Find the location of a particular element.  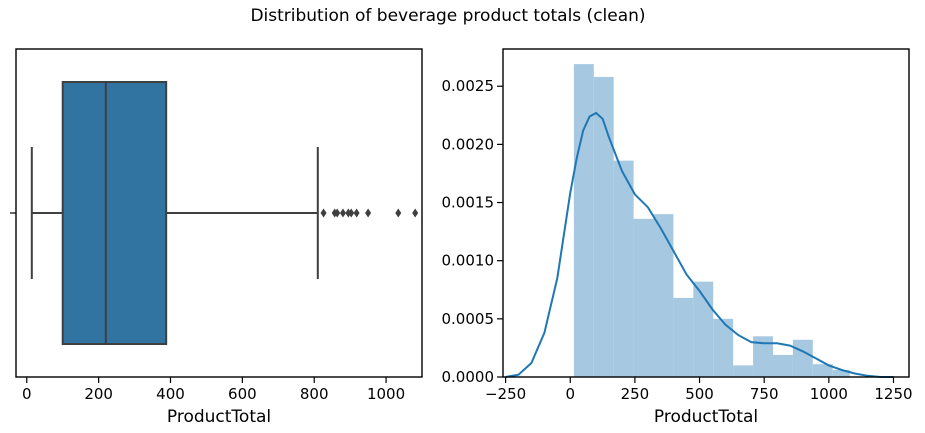

x-tick-label: 500 is located at coordinates (699, 394).